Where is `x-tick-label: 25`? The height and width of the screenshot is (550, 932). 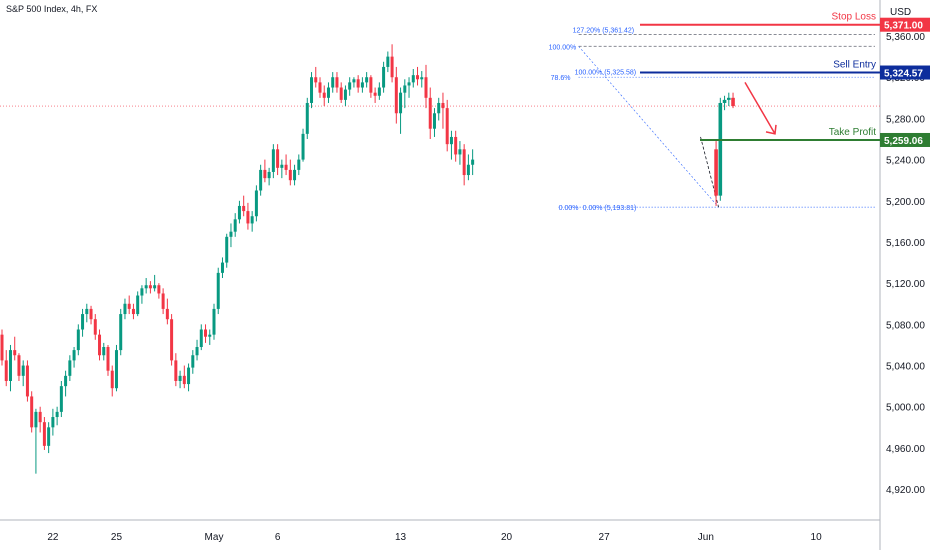
x-tick-label: 25 is located at coordinates (117, 537).